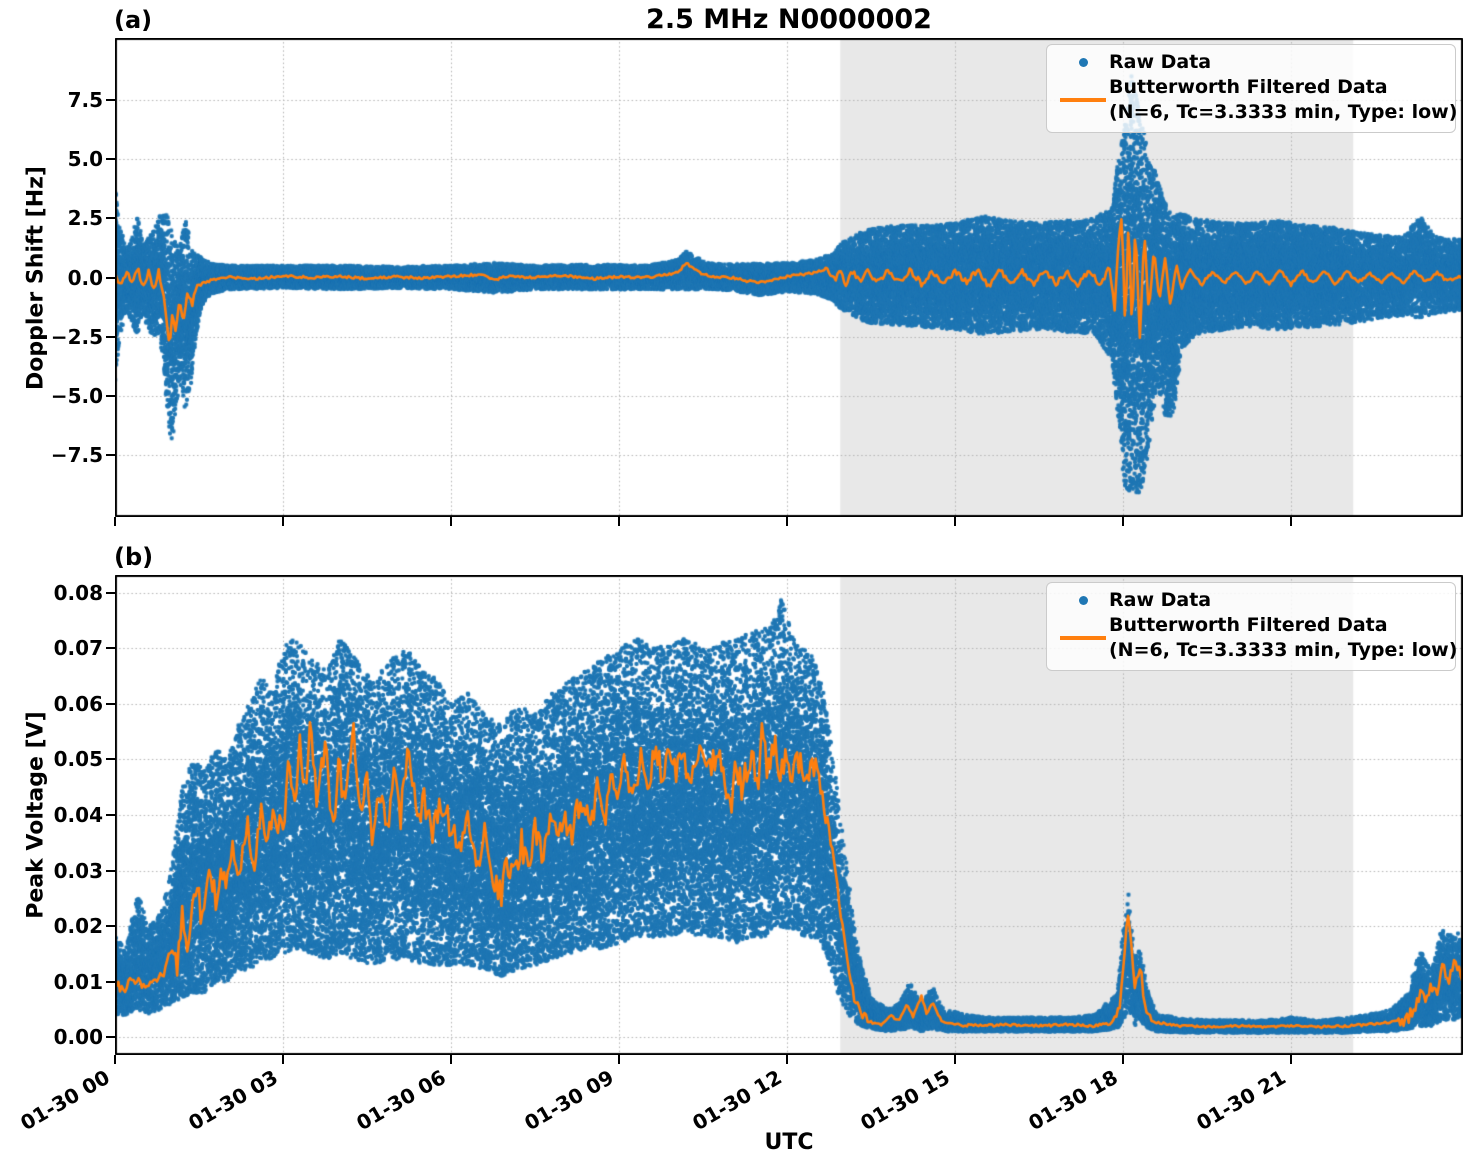 Image resolution: width=1472 pixels, height=1172 pixels. What do you see at coordinates (1241, 1100) in the screenshot?
I see `x-tick-label: 01-30 21` at bounding box center [1241, 1100].